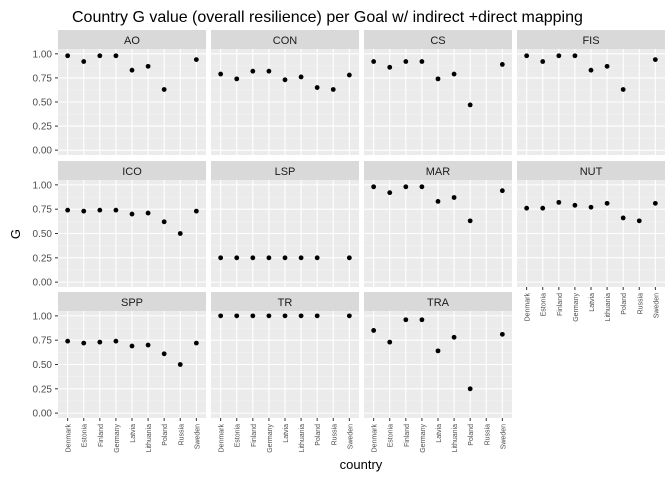 The width and height of the screenshot is (672, 485). Describe the element at coordinates (43, 54) in the screenshot. I see `y-tick-label: 1.00` at that location.